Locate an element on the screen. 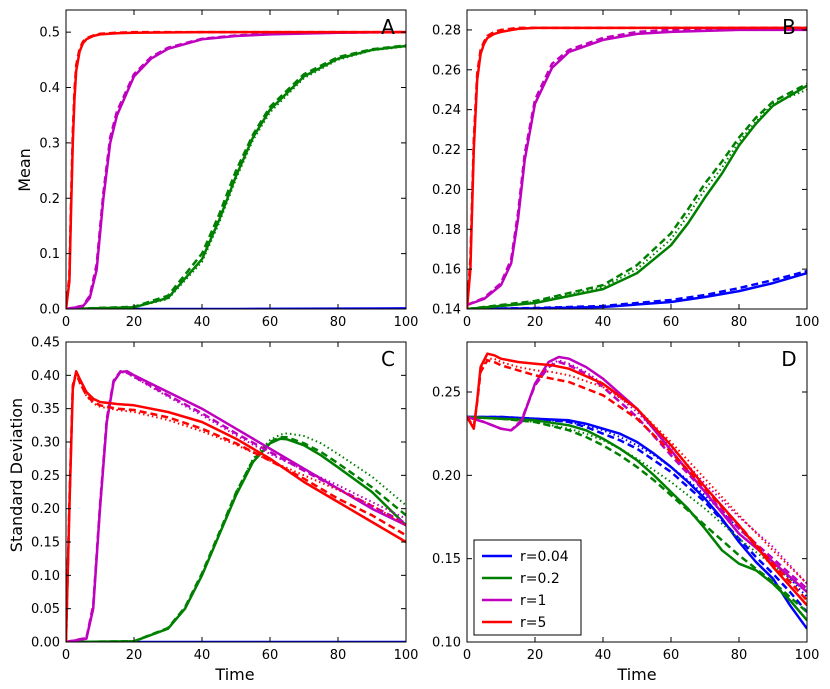  legend-label: r=5 is located at coordinates (533, 623).